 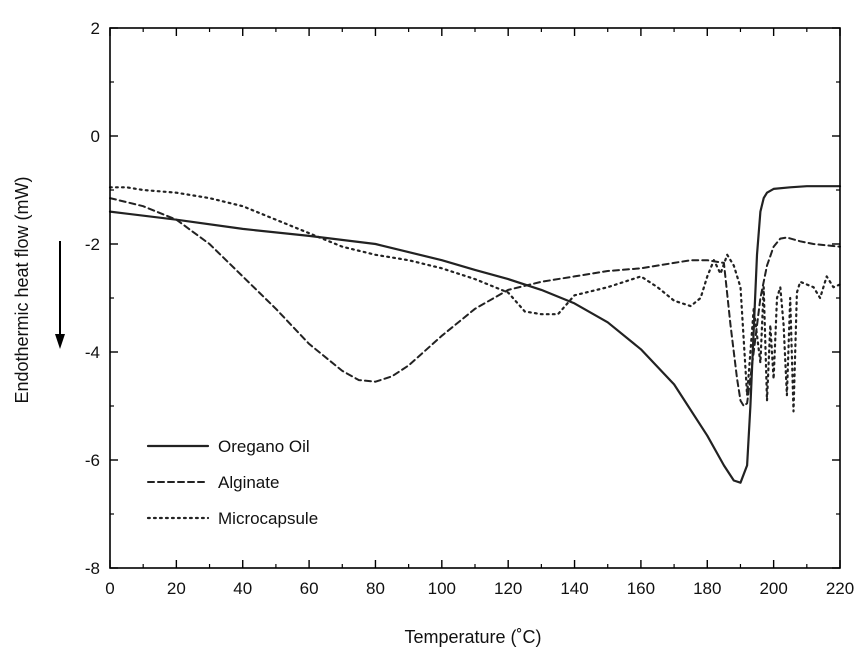 What do you see at coordinates (92, 244) in the screenshot?
I see `y-tick-label: -2` at bounding box center [92, 244].